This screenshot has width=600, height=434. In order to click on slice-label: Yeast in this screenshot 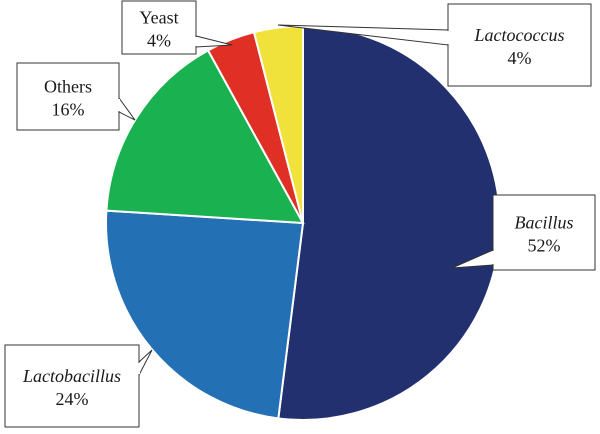, I will do `click(158, 18)`.